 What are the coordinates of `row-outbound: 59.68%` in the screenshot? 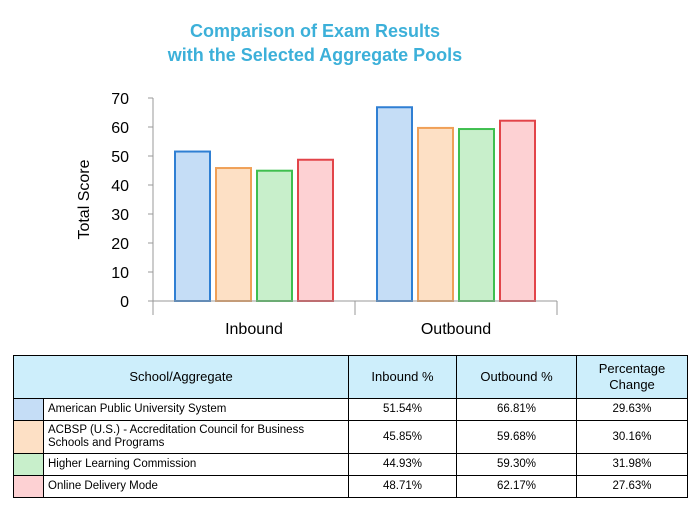 It's located at (517, 437).